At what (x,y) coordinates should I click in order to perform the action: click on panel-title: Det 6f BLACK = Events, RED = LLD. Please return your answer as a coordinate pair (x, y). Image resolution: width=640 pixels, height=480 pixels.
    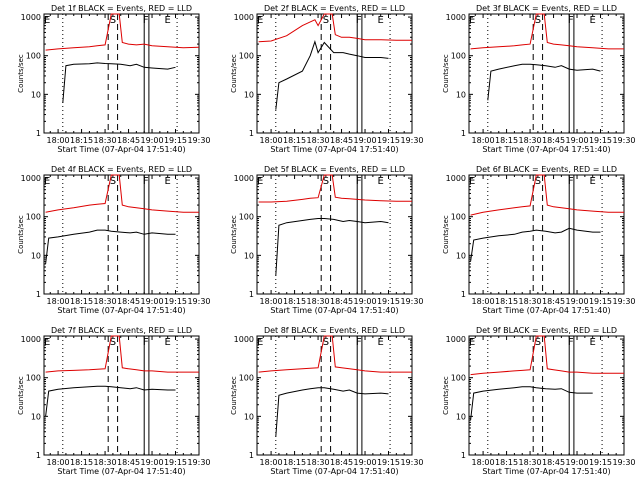
    Looking at the image, I should click on (546, 169).